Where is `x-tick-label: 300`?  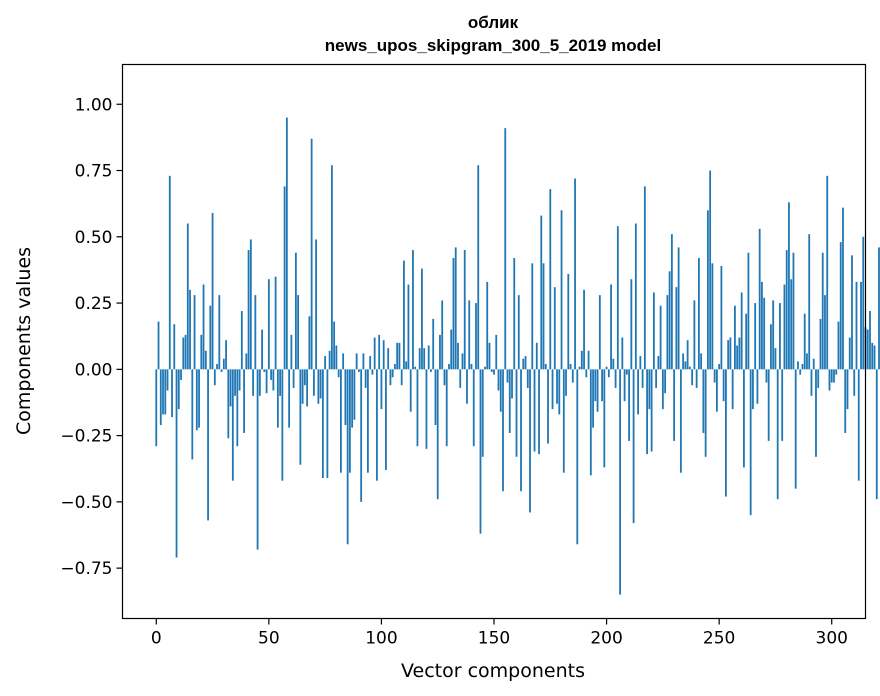 x-tick-label: 300 is located at coordinates (832, 639).